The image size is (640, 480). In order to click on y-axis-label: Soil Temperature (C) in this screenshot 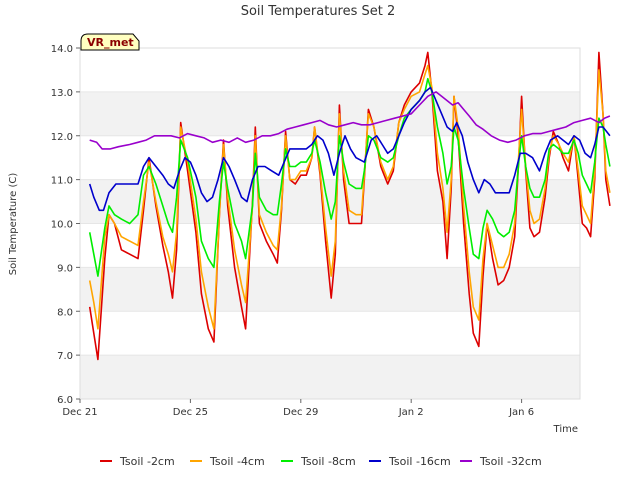, I will do `click(13, 224)`.